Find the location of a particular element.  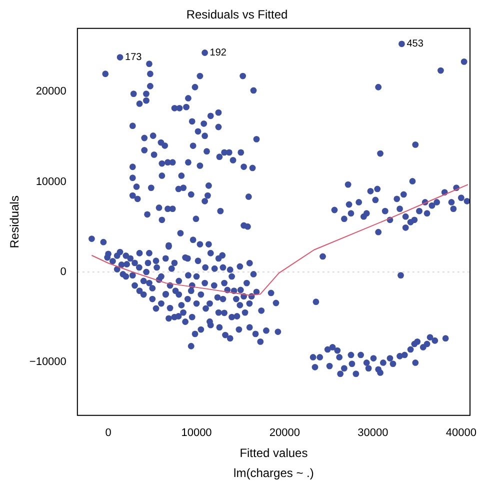

y-tick-label: −10000 is located at coordinates (47, 362).